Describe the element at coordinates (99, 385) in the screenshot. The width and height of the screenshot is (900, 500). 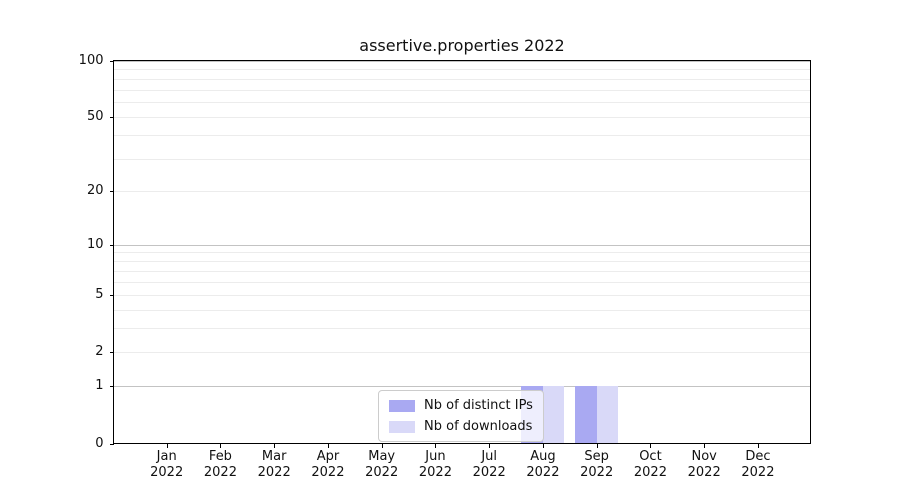
I see `y-tick-label: 1` at that location.